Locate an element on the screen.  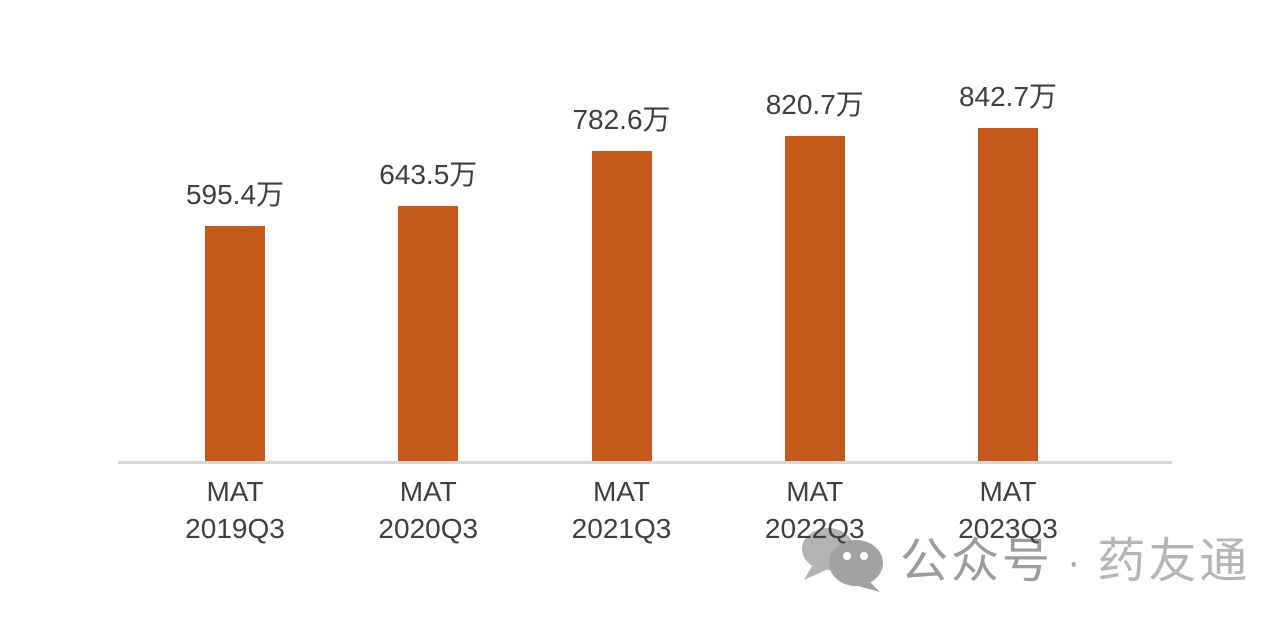
bar-group: 595.4万 is located at coordinates (235, 319).